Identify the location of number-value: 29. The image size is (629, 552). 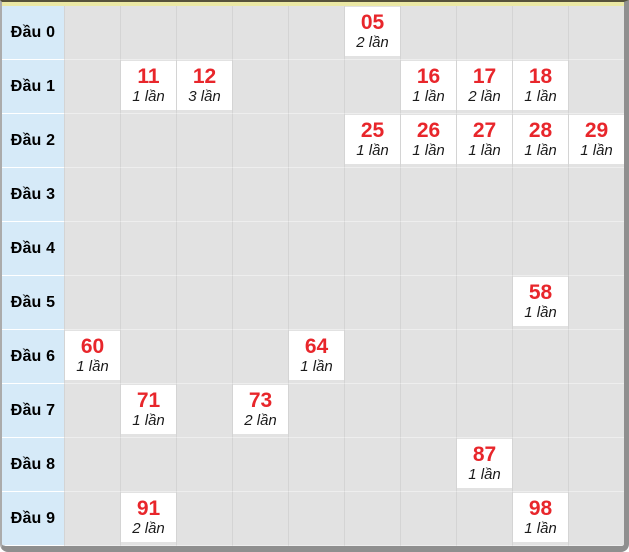
(596, 131).